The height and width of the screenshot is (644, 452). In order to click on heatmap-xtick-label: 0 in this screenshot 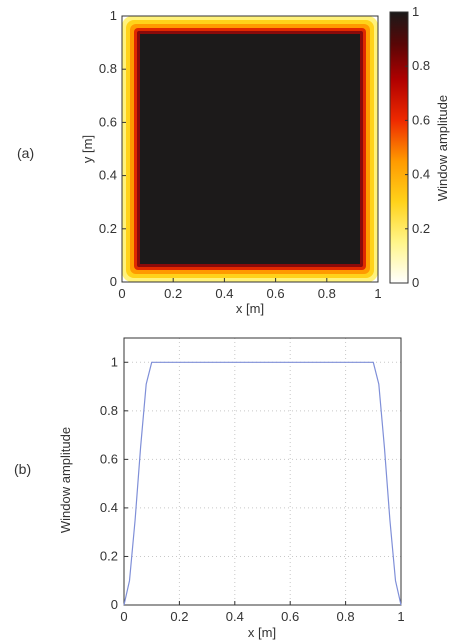, I will do `click(121, 293)`.